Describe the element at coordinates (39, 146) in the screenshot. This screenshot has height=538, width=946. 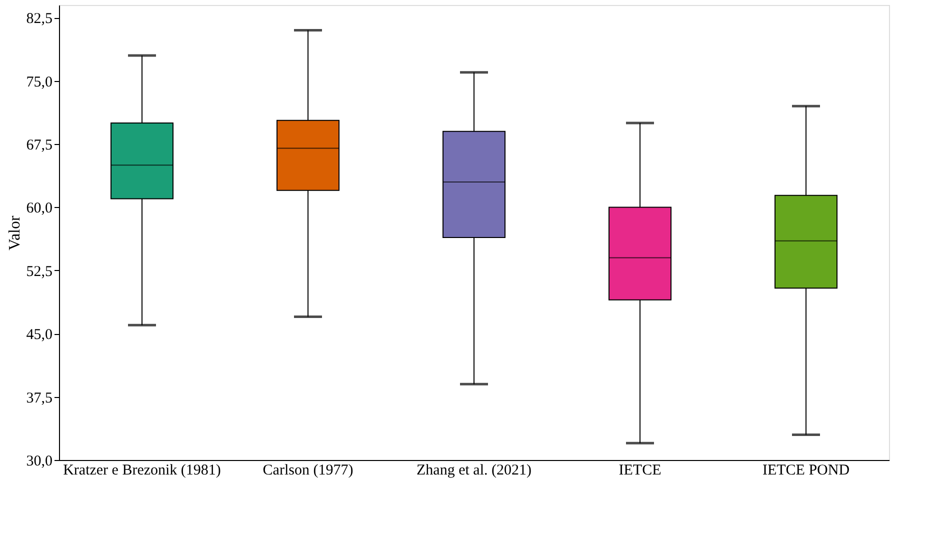
I see `y-tick-label: 67,5` at that location.